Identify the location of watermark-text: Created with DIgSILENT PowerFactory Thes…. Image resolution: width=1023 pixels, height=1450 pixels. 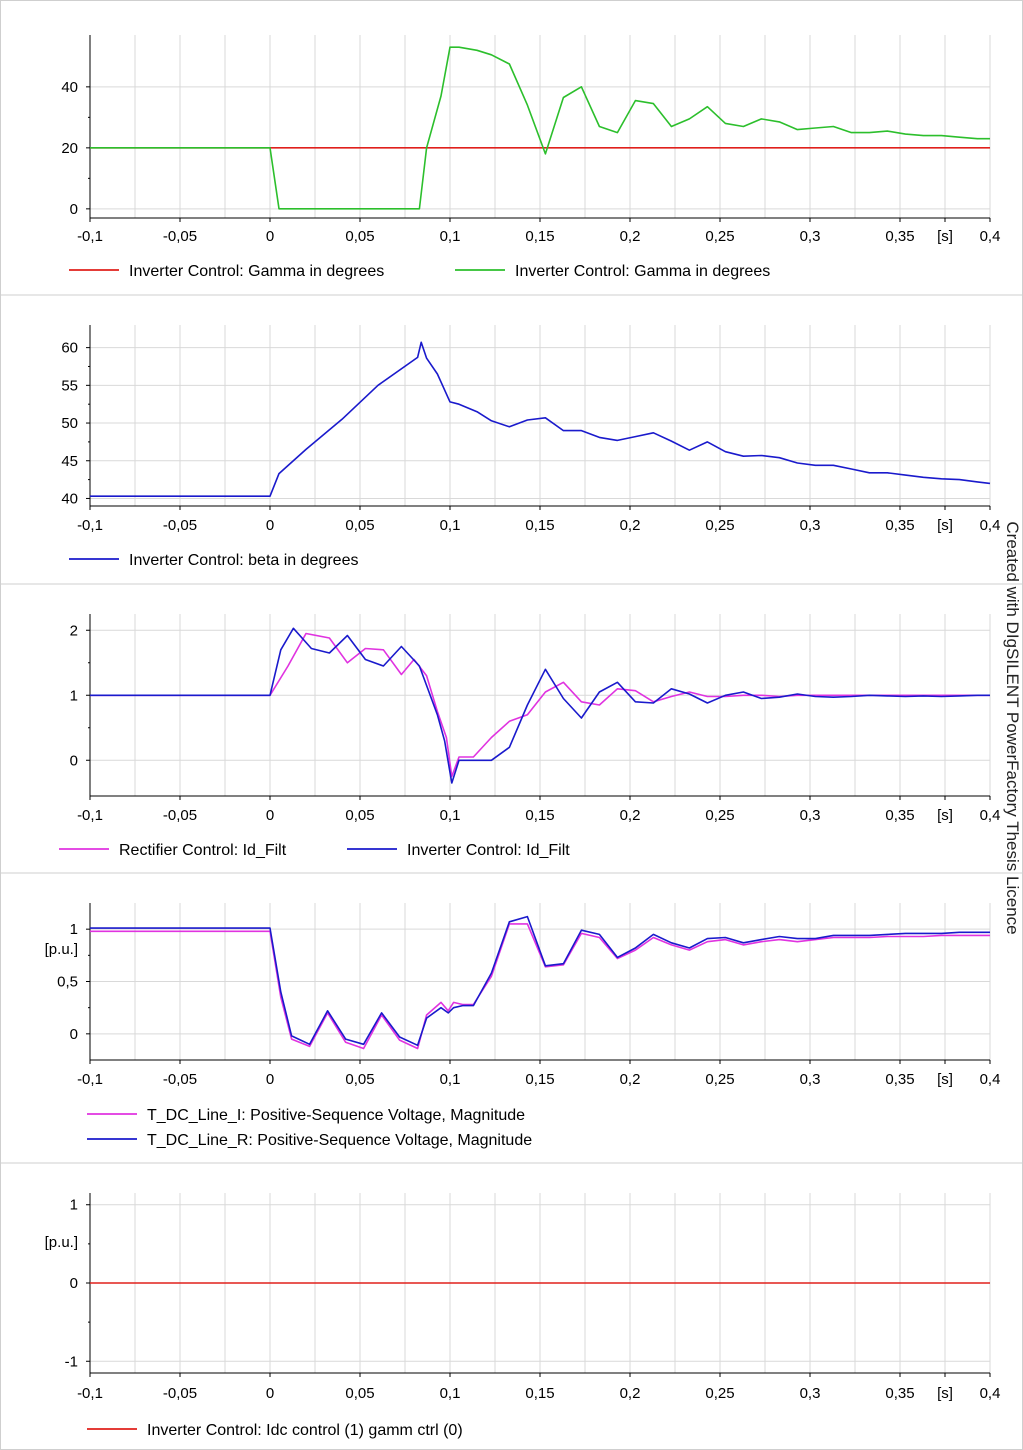
(1012, 728).